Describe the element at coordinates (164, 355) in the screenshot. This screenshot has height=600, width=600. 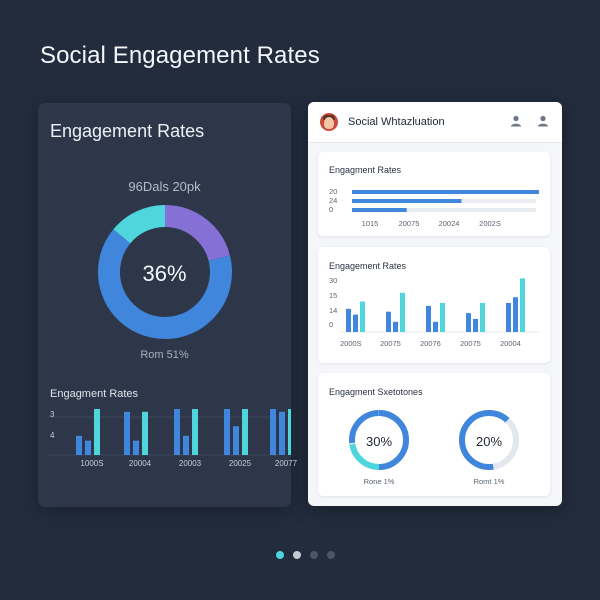
I see `donut-bottom-label: Rom 51%` at that location.